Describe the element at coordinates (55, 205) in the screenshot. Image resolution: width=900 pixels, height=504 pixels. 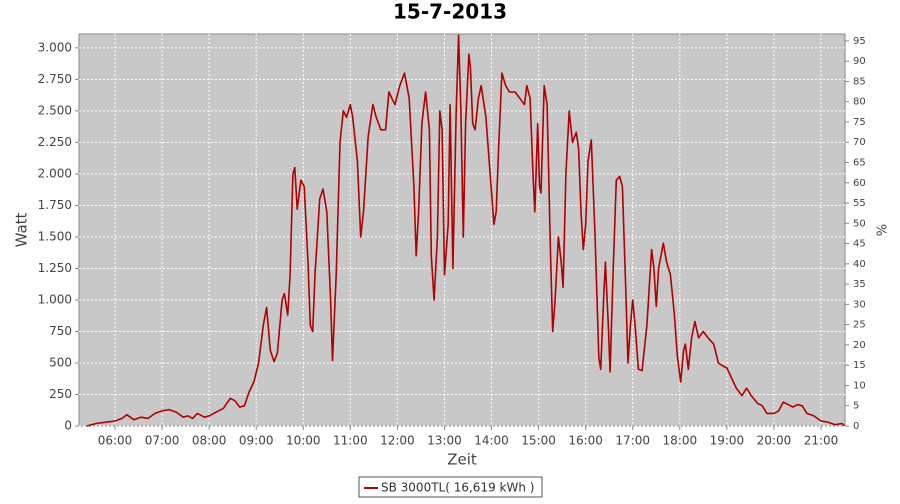
I see `y-tick-label: 1.750` at that location.